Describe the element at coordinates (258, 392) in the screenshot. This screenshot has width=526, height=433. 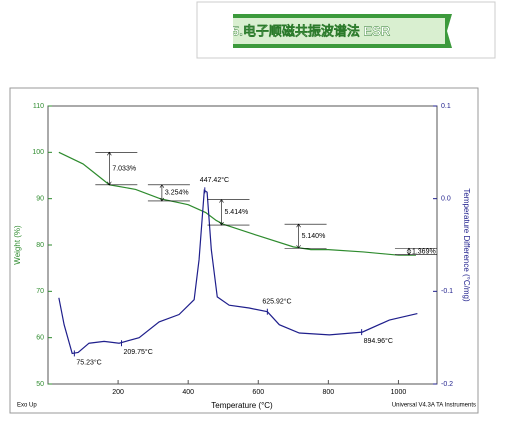
I see `x-tick-label: 600` at that location.